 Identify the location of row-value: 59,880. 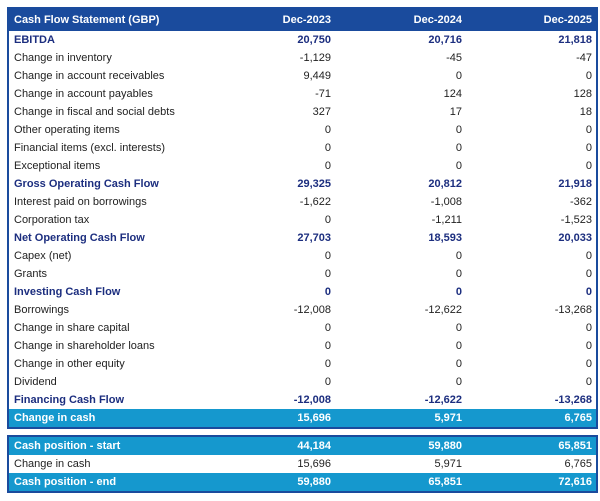
(400, 445).